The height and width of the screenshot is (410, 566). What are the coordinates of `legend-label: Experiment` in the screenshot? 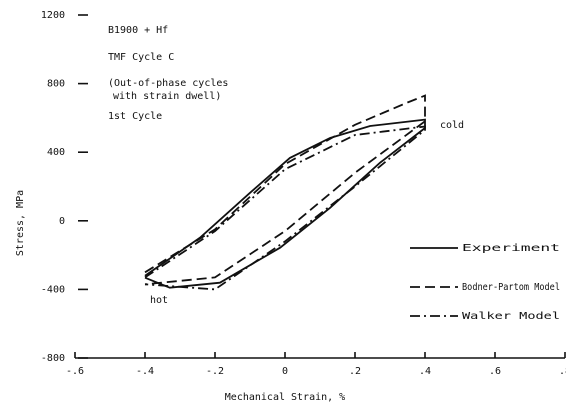 It's located at (511, 248).